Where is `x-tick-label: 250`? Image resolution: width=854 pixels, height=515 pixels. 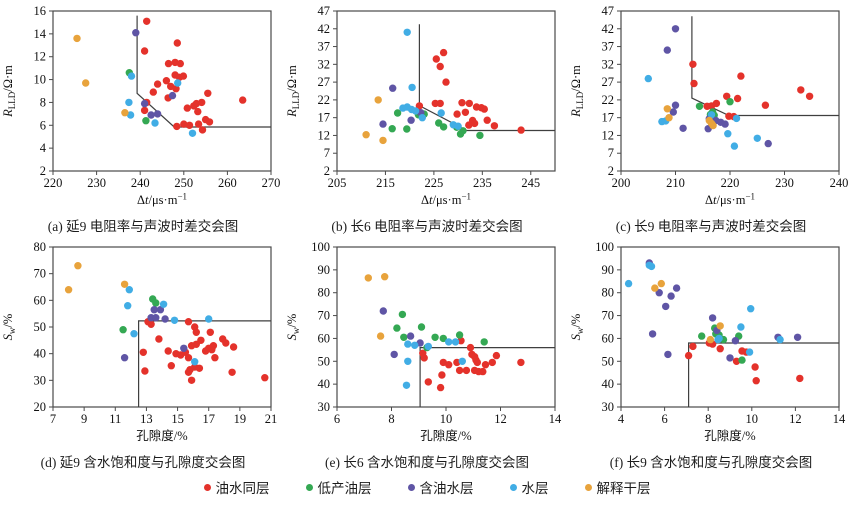 x-tick-label: 250 is located at coordinates (183, 183).